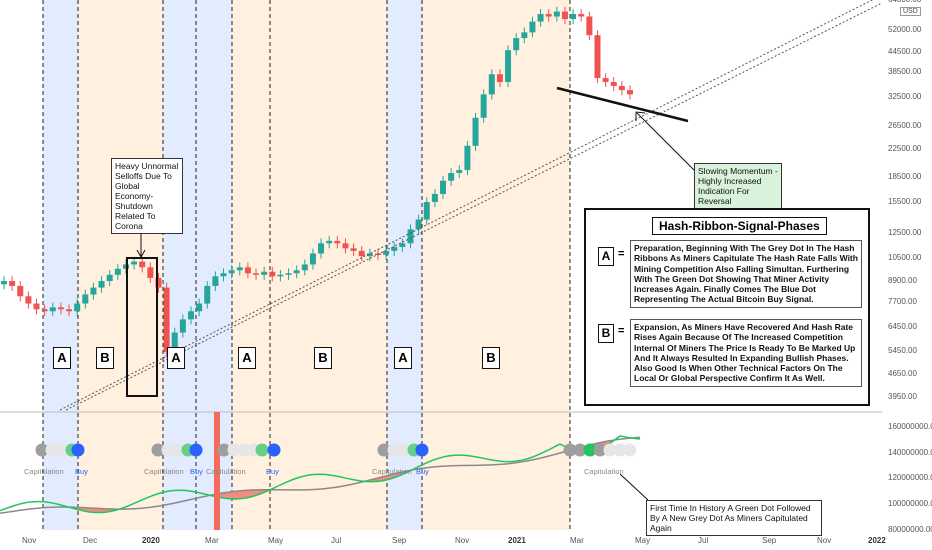 The image size is (932, 550). What do you see at coordinates (902, 281) in the screenshot?
I see `price-tick-11: 8900.00` at bounding box center [902, 281].